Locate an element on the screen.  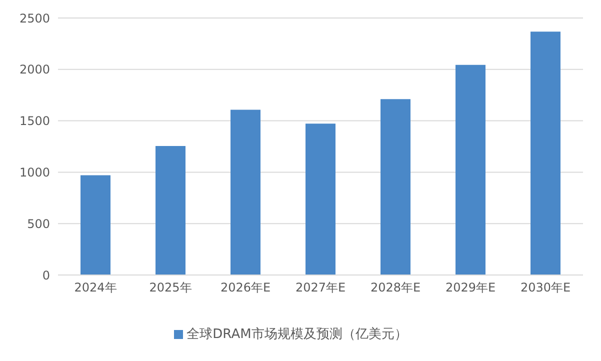
x-tick-label: 2026年E is located at coordinates (245, 287).